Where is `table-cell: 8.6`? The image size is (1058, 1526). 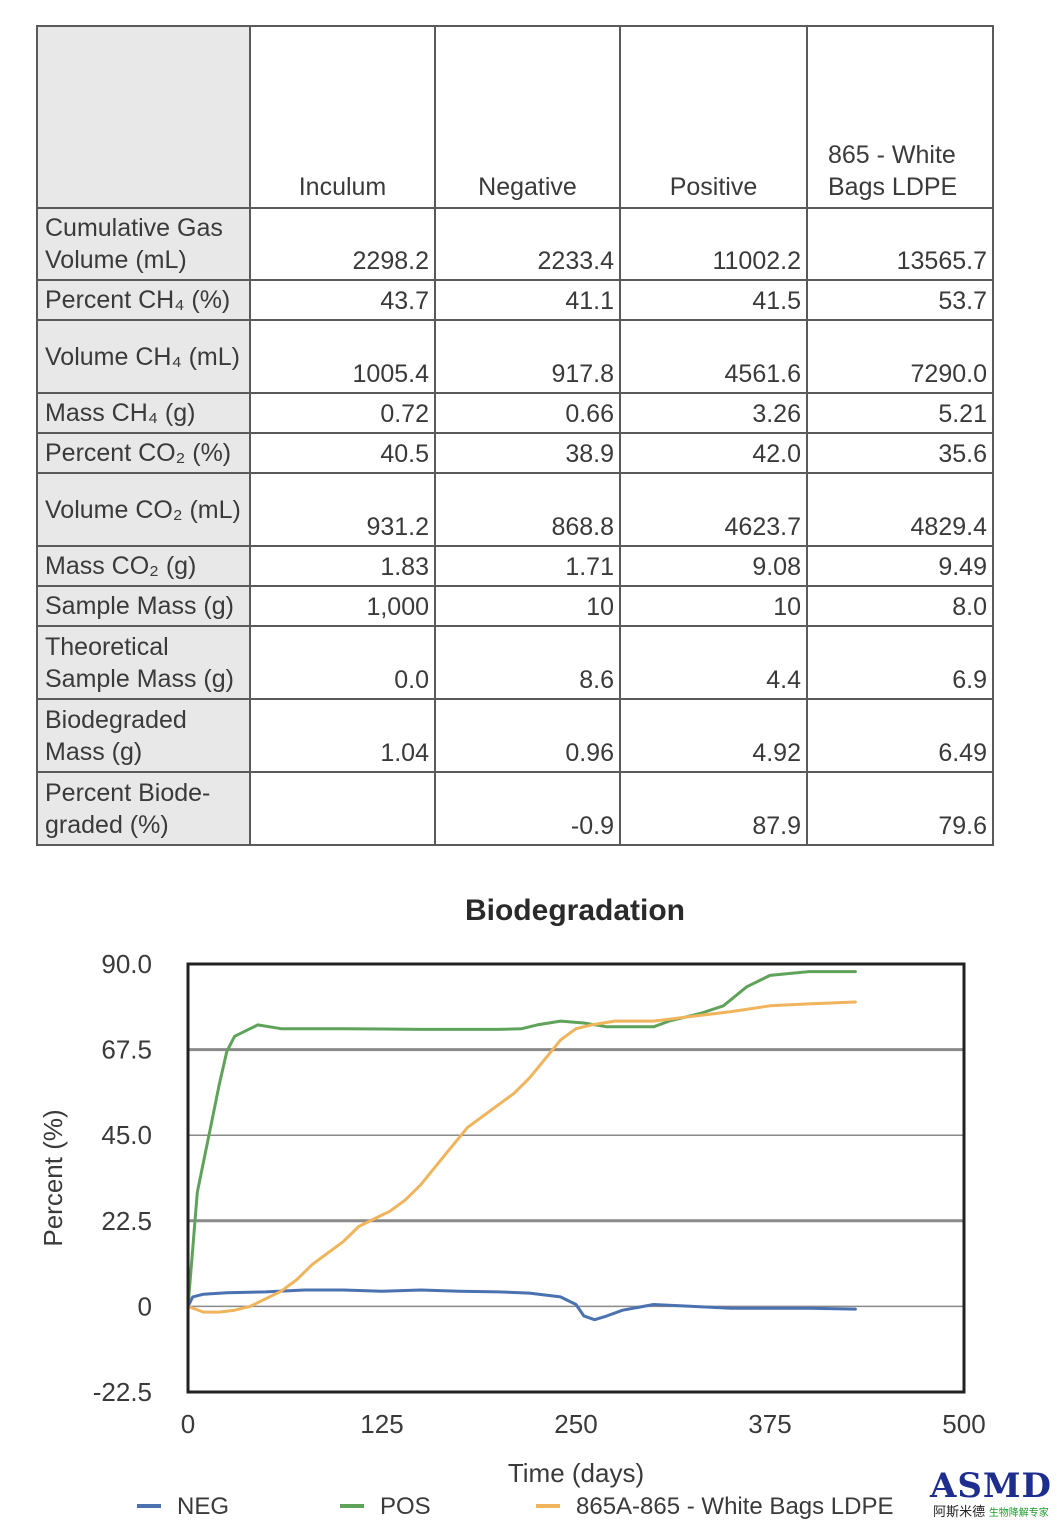 table-cell: 8.6 is located at coordinates (527, 662).